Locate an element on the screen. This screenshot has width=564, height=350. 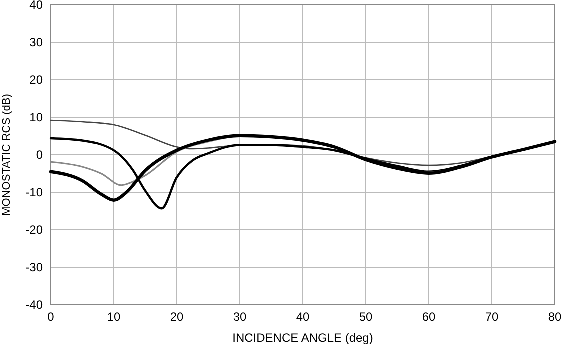
y-tick-label: 20 is located at coordinates (37, 80).